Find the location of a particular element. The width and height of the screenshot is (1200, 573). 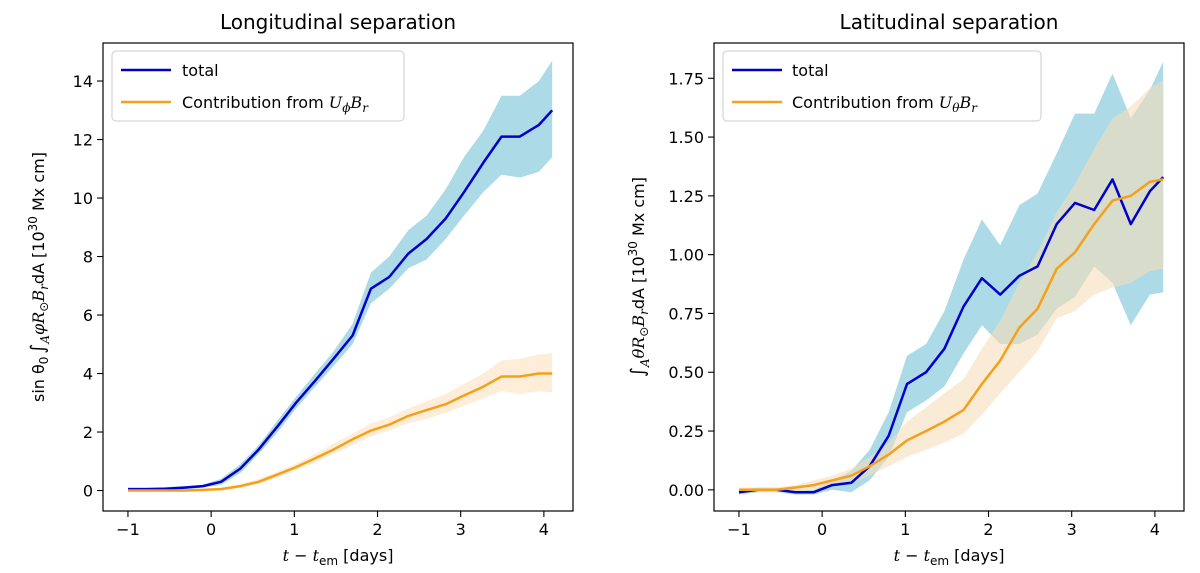

y-tick-label: 0.50 is located at coordinates (686, 372).